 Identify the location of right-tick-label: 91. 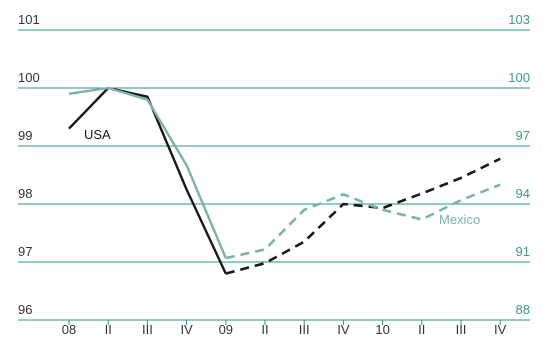
(523, 251).